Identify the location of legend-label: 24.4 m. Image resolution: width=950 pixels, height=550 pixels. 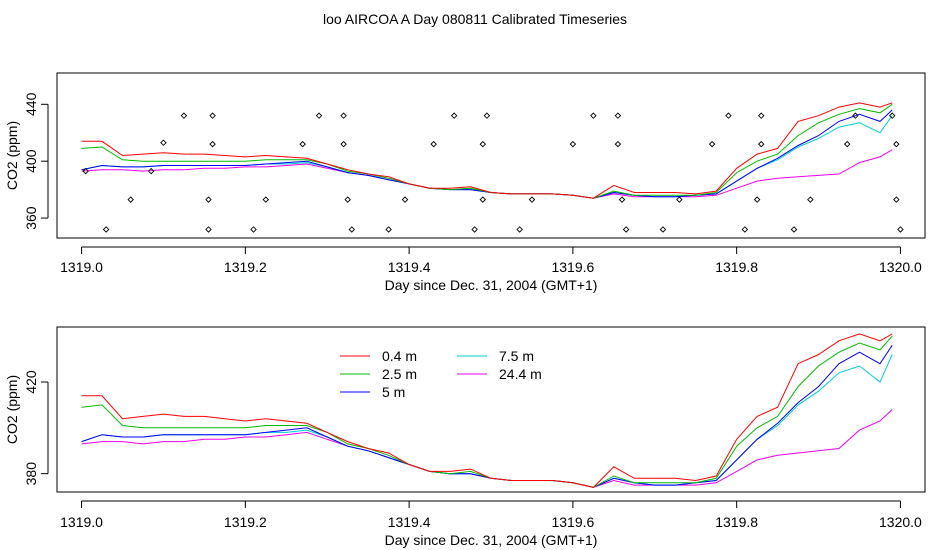
(520, 374).